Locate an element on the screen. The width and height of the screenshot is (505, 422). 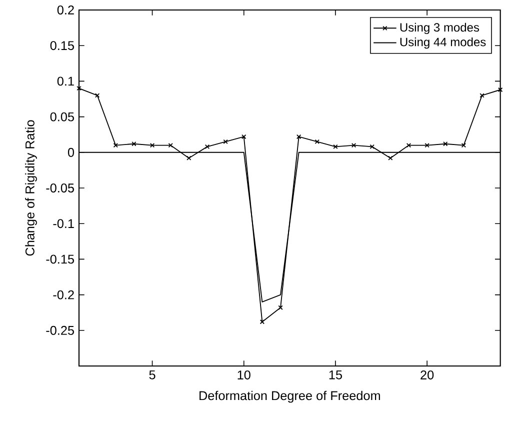
x-tick-label: 5 is located at coordinates (152, 375).